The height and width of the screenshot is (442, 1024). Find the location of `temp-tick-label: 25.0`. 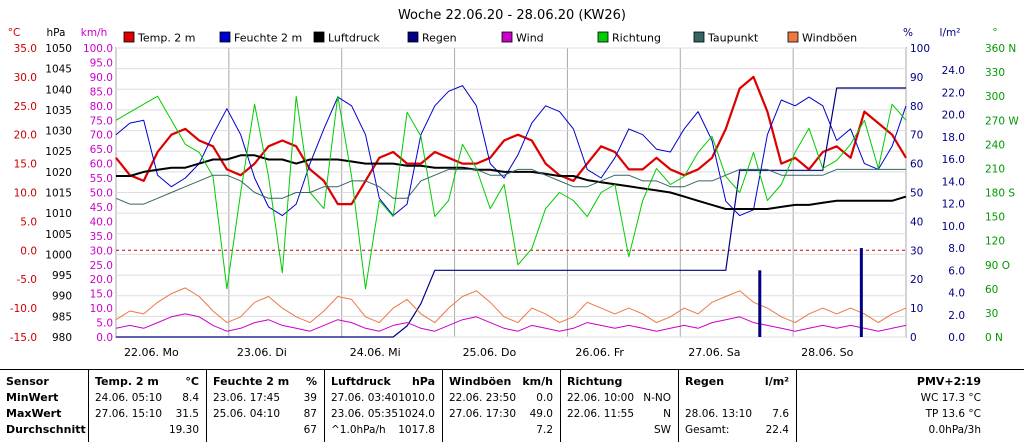

temp-tick-label: 25.0 is located at coordinates (25, 107).